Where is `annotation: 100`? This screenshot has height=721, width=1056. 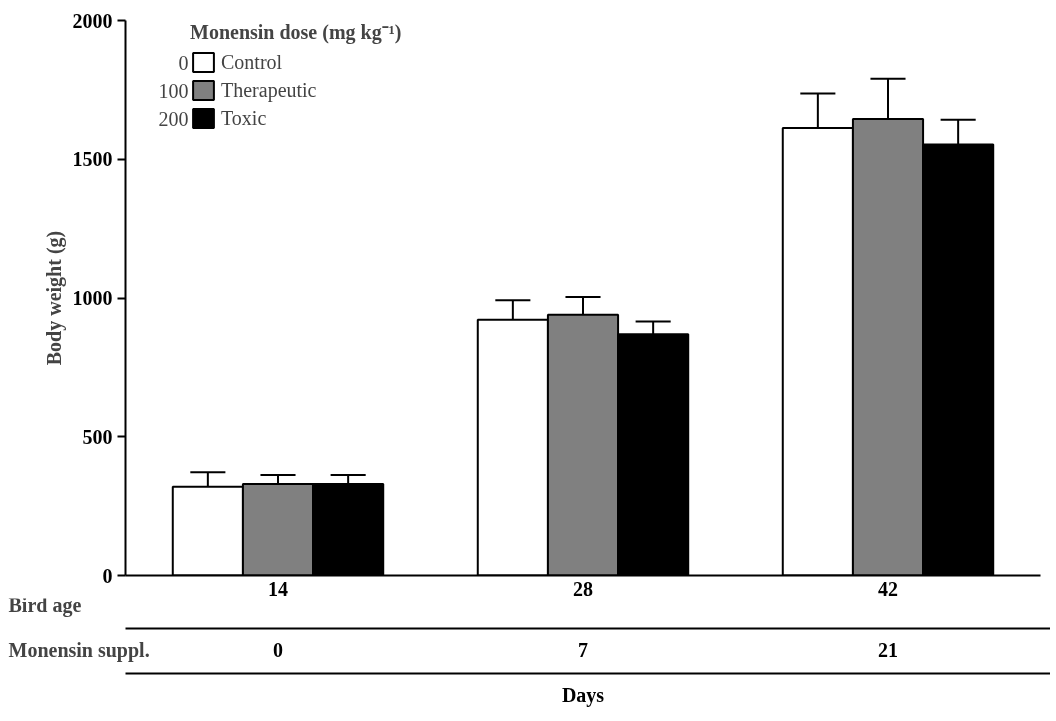 annotation: 100 is located at coordinates (173, 90).